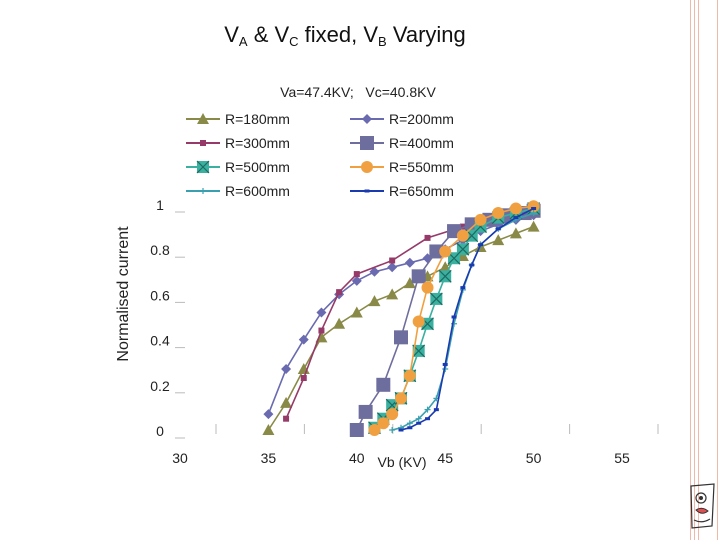 This screenshot has width=720, height=540. Describe the element at coordinates (421, 167) in the screenshot. I see `legend-label: R=550mm` at that location.